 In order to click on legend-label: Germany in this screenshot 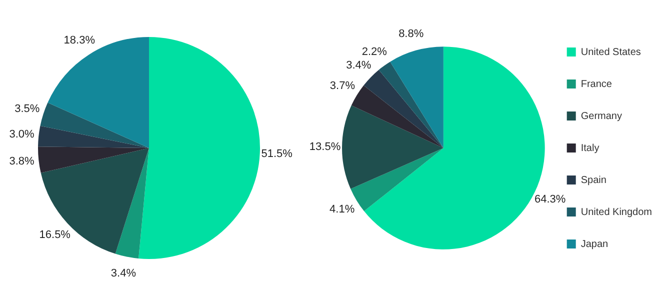, I will do `click(601, 116)`.